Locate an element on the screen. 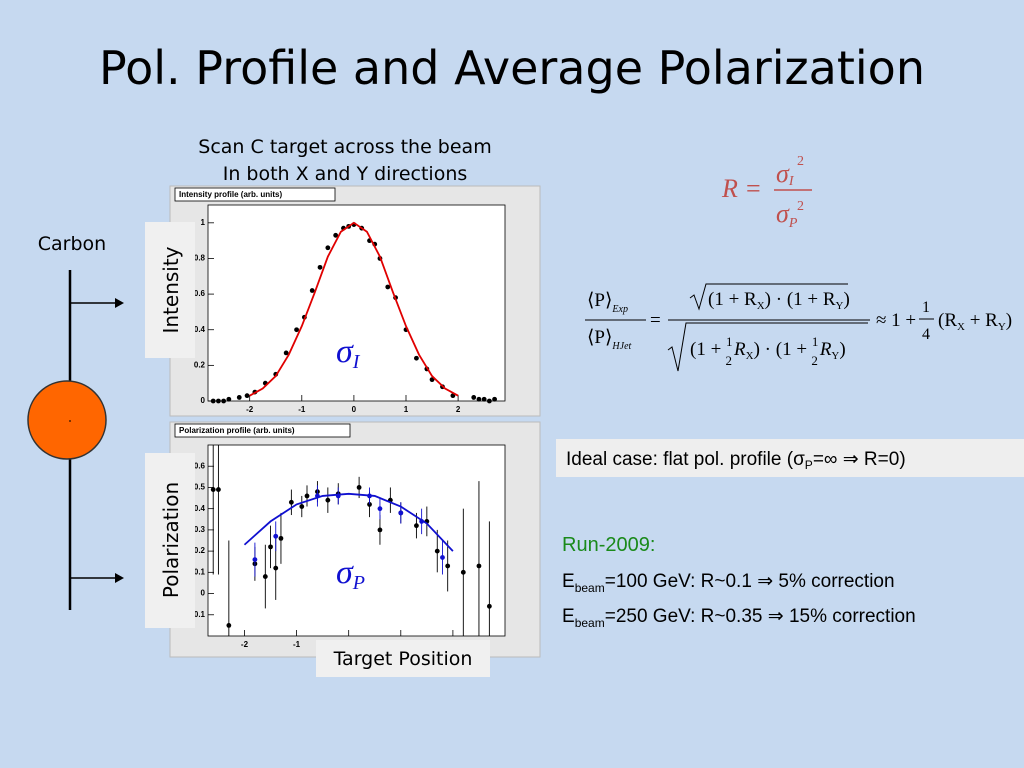 The height and width of the screenshot is (768, 1024). formula-part: ) · (1 + is located at coordinates (783, 349).